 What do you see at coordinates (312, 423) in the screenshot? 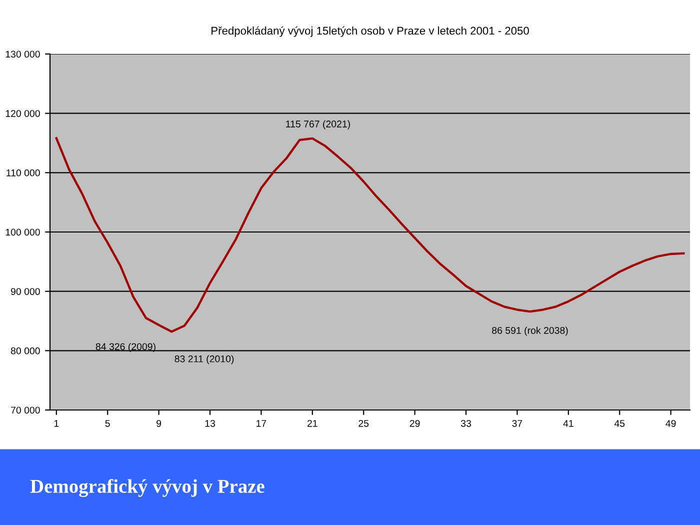
I see `x-tick-label: 21` at bounding box center [312, 423].